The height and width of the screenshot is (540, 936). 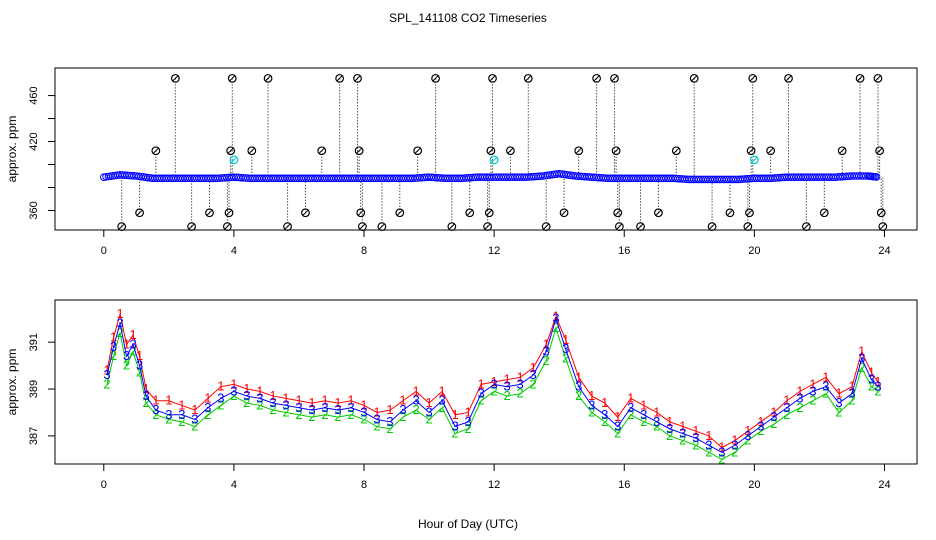 What do you see at coordinates (34, 389) in the screenshot?
I see `y-tick-label: 389` at bounding box center [34, 389].